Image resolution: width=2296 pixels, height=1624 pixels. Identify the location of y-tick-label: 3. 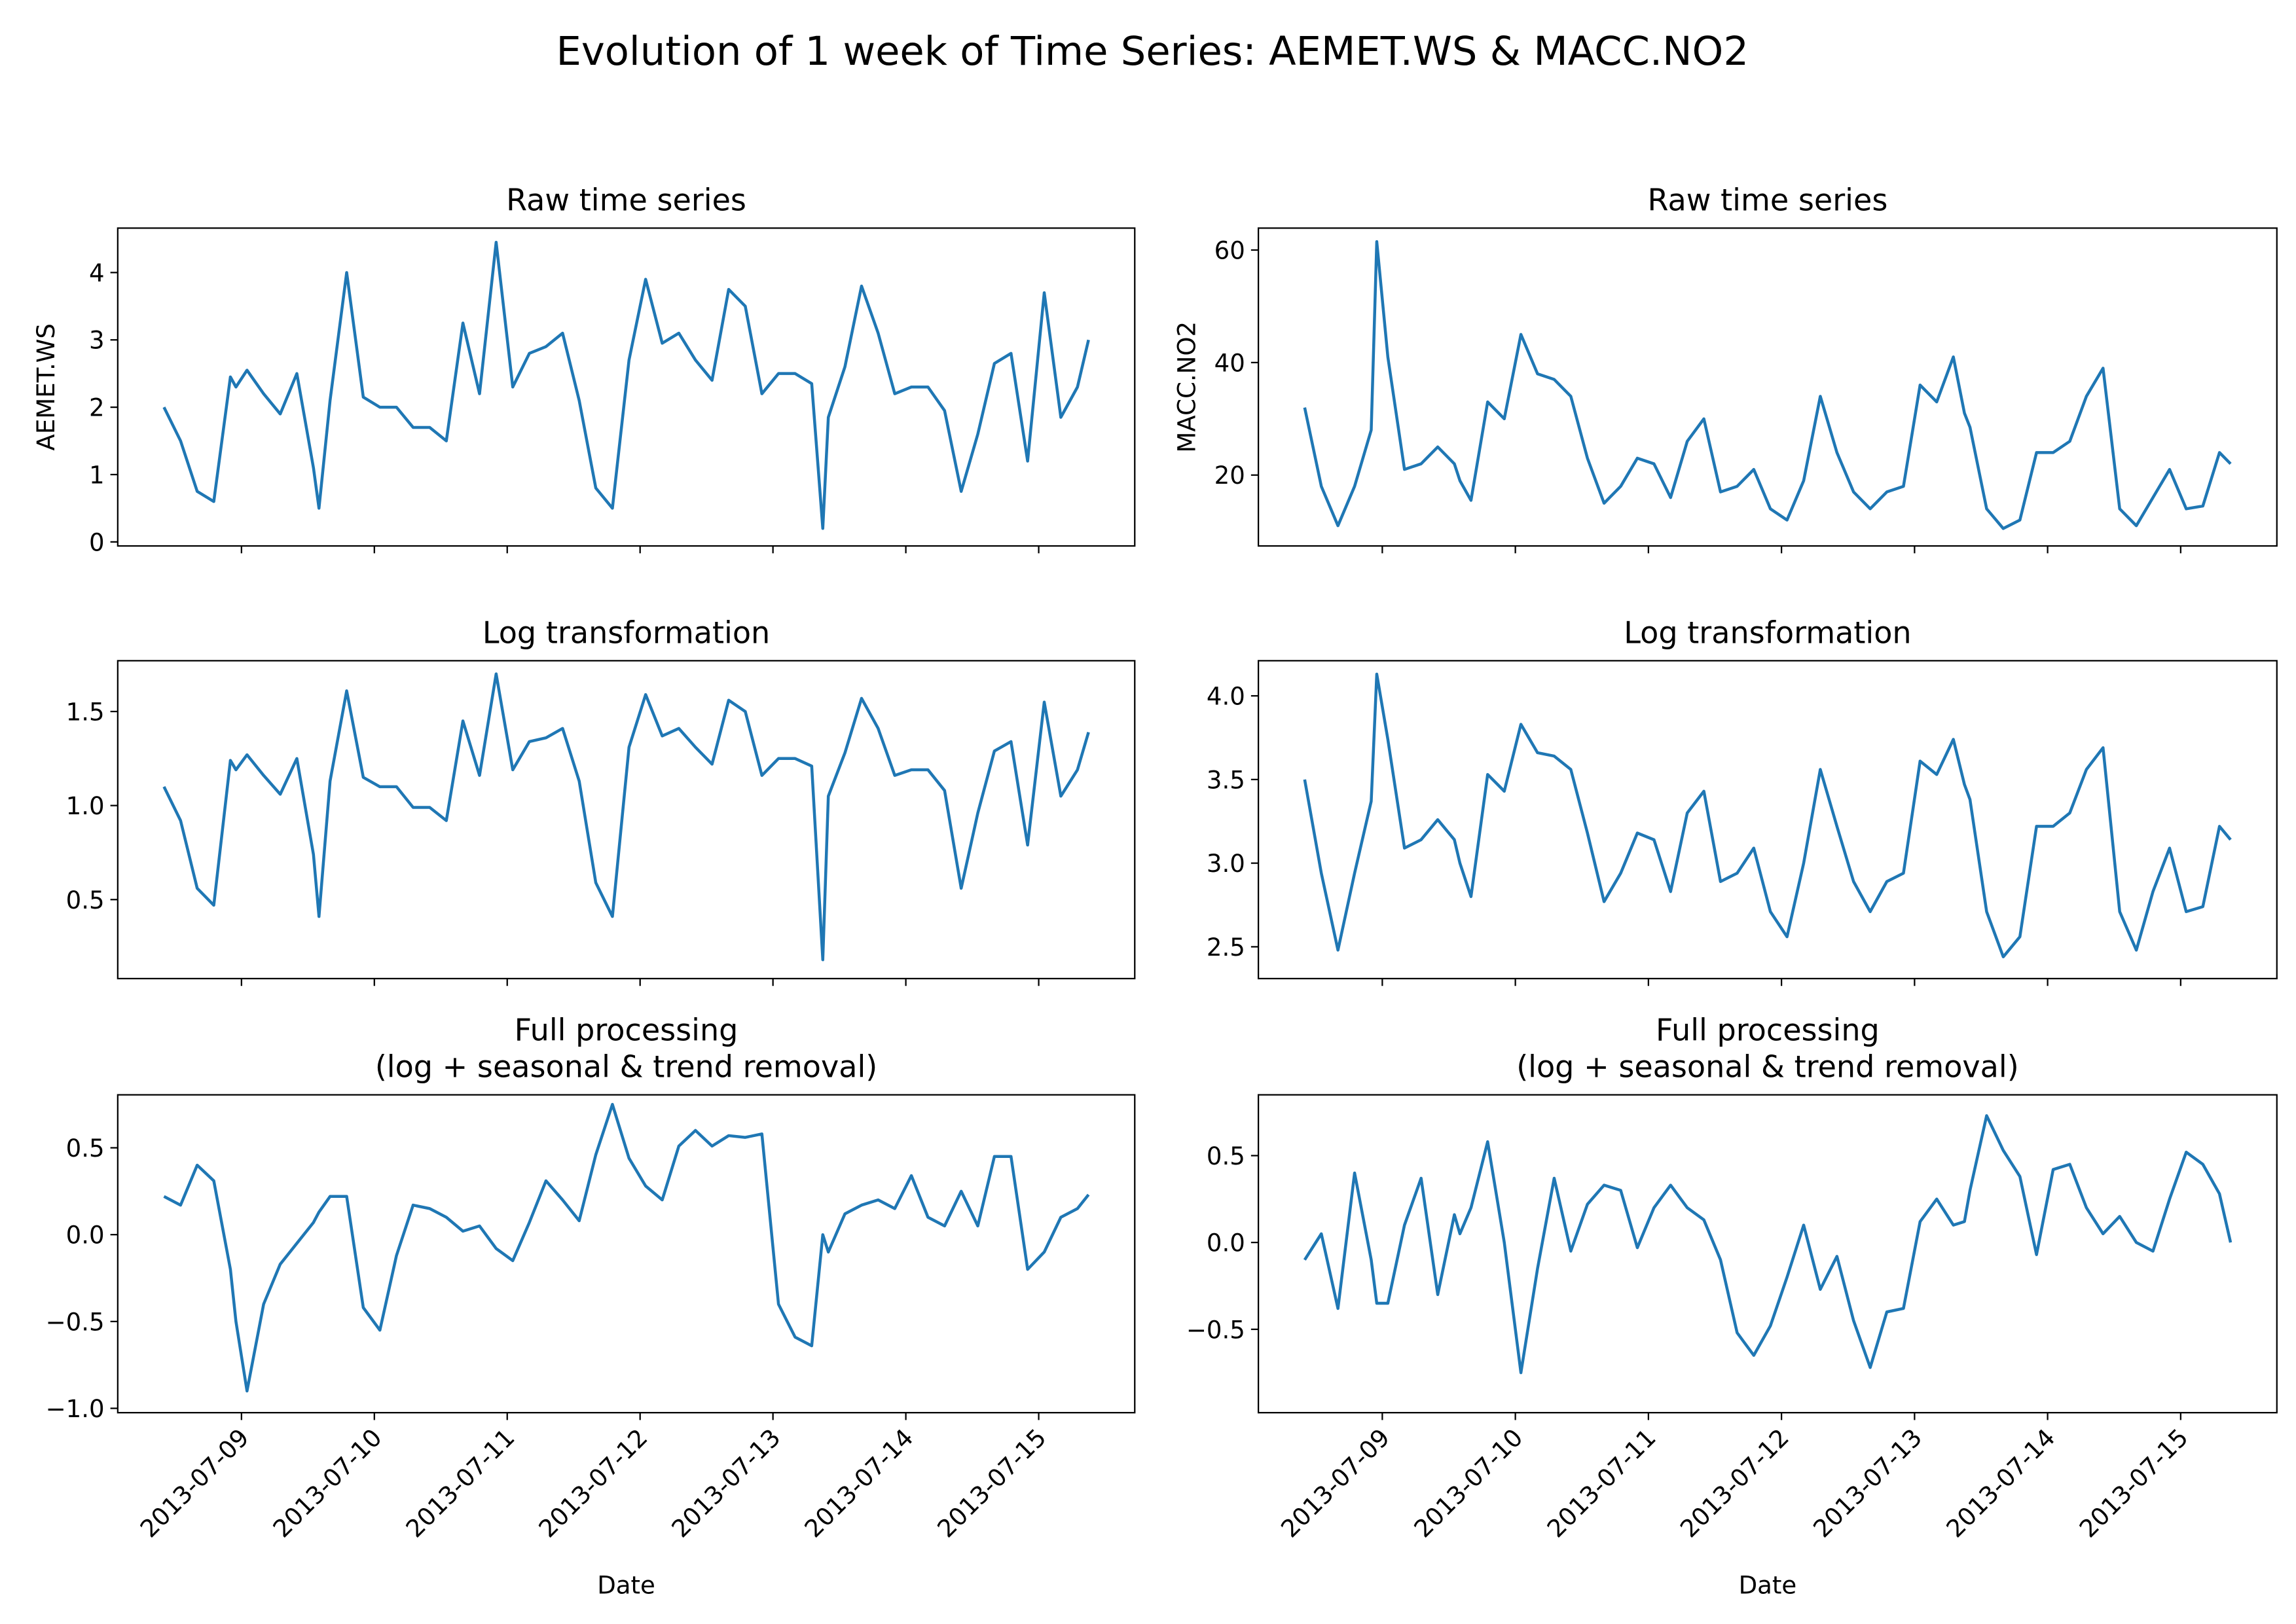
(97, 341).